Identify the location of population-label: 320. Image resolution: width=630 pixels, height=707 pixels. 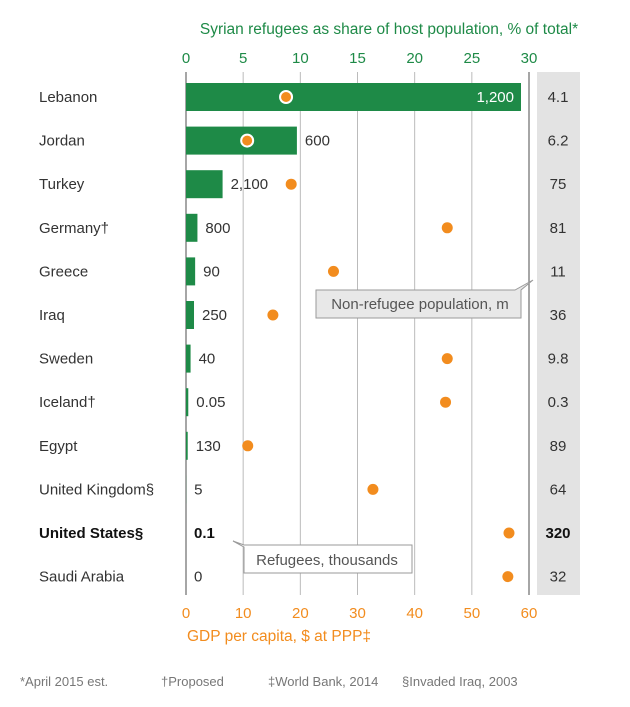
(557, 533).